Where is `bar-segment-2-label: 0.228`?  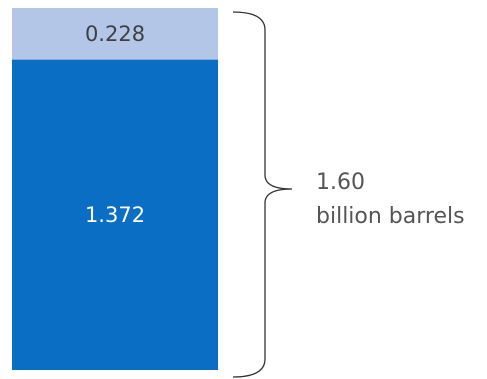
bar-segment-2-label: 0.228 is located at coordinates (115, 34).